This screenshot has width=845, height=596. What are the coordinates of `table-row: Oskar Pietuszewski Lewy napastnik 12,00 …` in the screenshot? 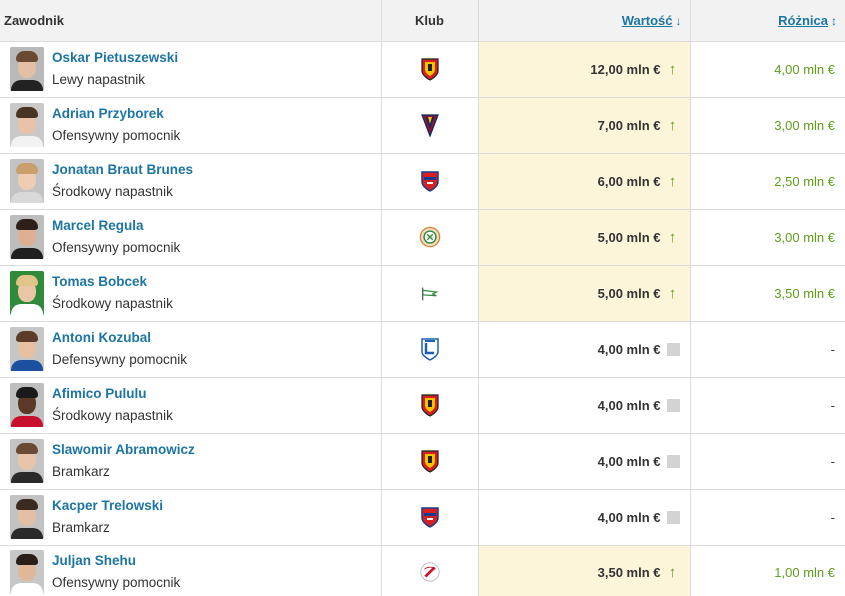 It's located at (422, 69).